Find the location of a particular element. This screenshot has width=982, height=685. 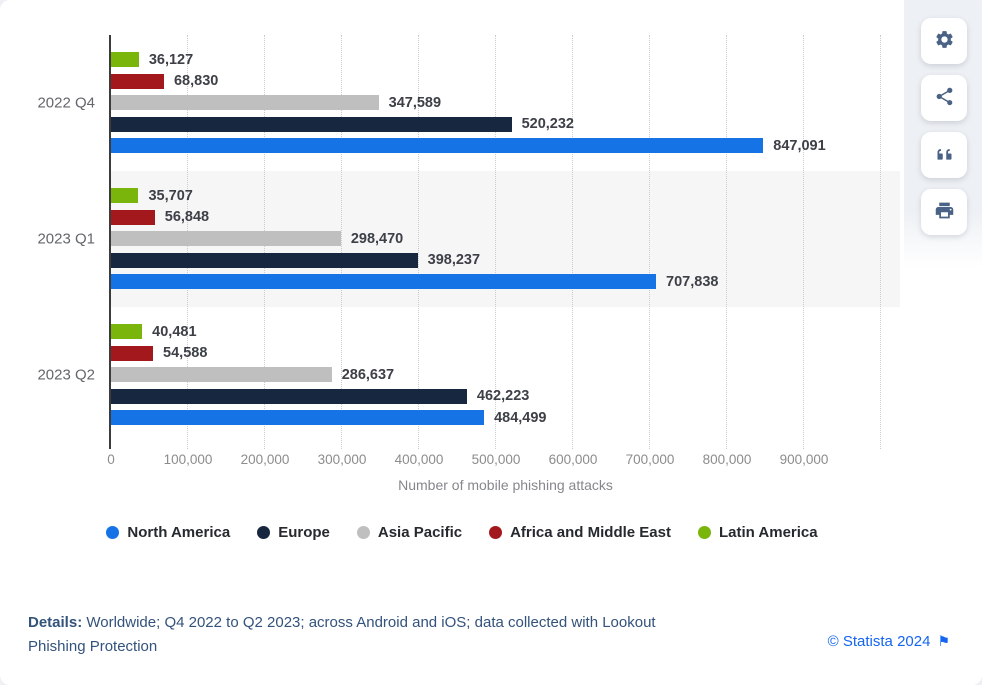

copyright-text: © Statista 2024 is located at coordinates (879, 641).